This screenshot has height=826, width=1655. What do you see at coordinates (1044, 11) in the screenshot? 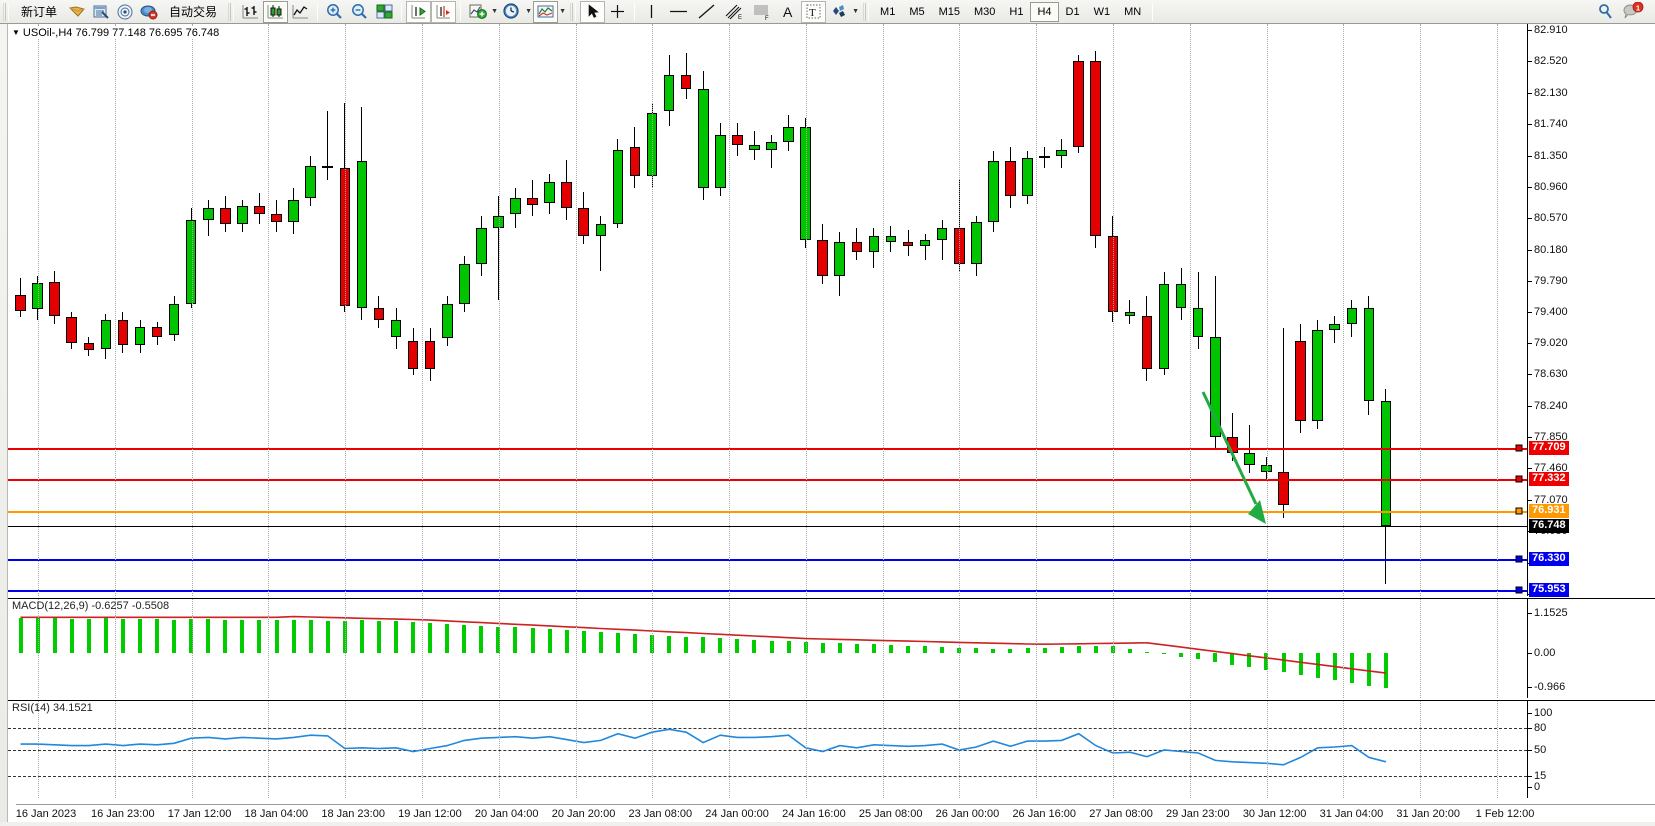
I see `timeframe-h4: H4` at bounding box center [1044, 11].